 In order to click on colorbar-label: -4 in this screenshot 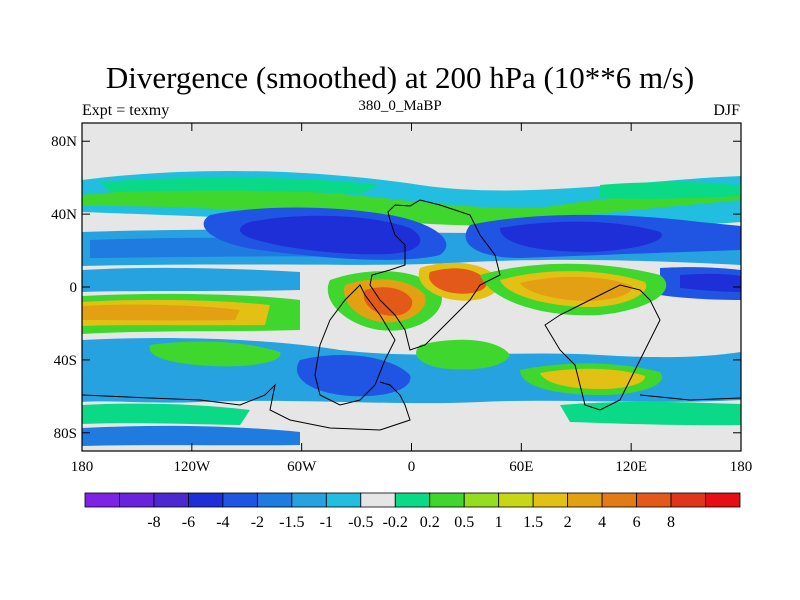, I will do `click(222, 522)`.